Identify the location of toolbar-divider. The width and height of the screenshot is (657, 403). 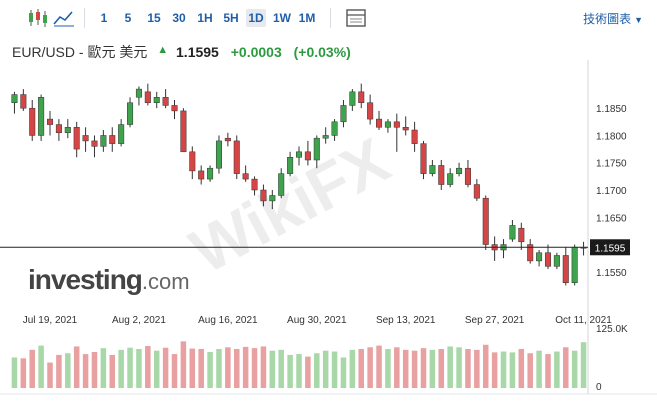
(330, 18).